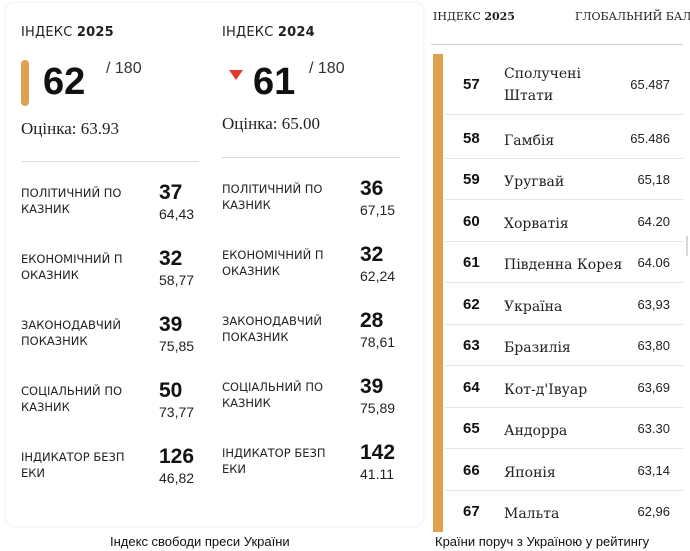 The image size is (690, 551). What do you see at coordinates (557, 44) in the screenshot?
I see `ranking-header-divider` at bounding box center [557, 44].